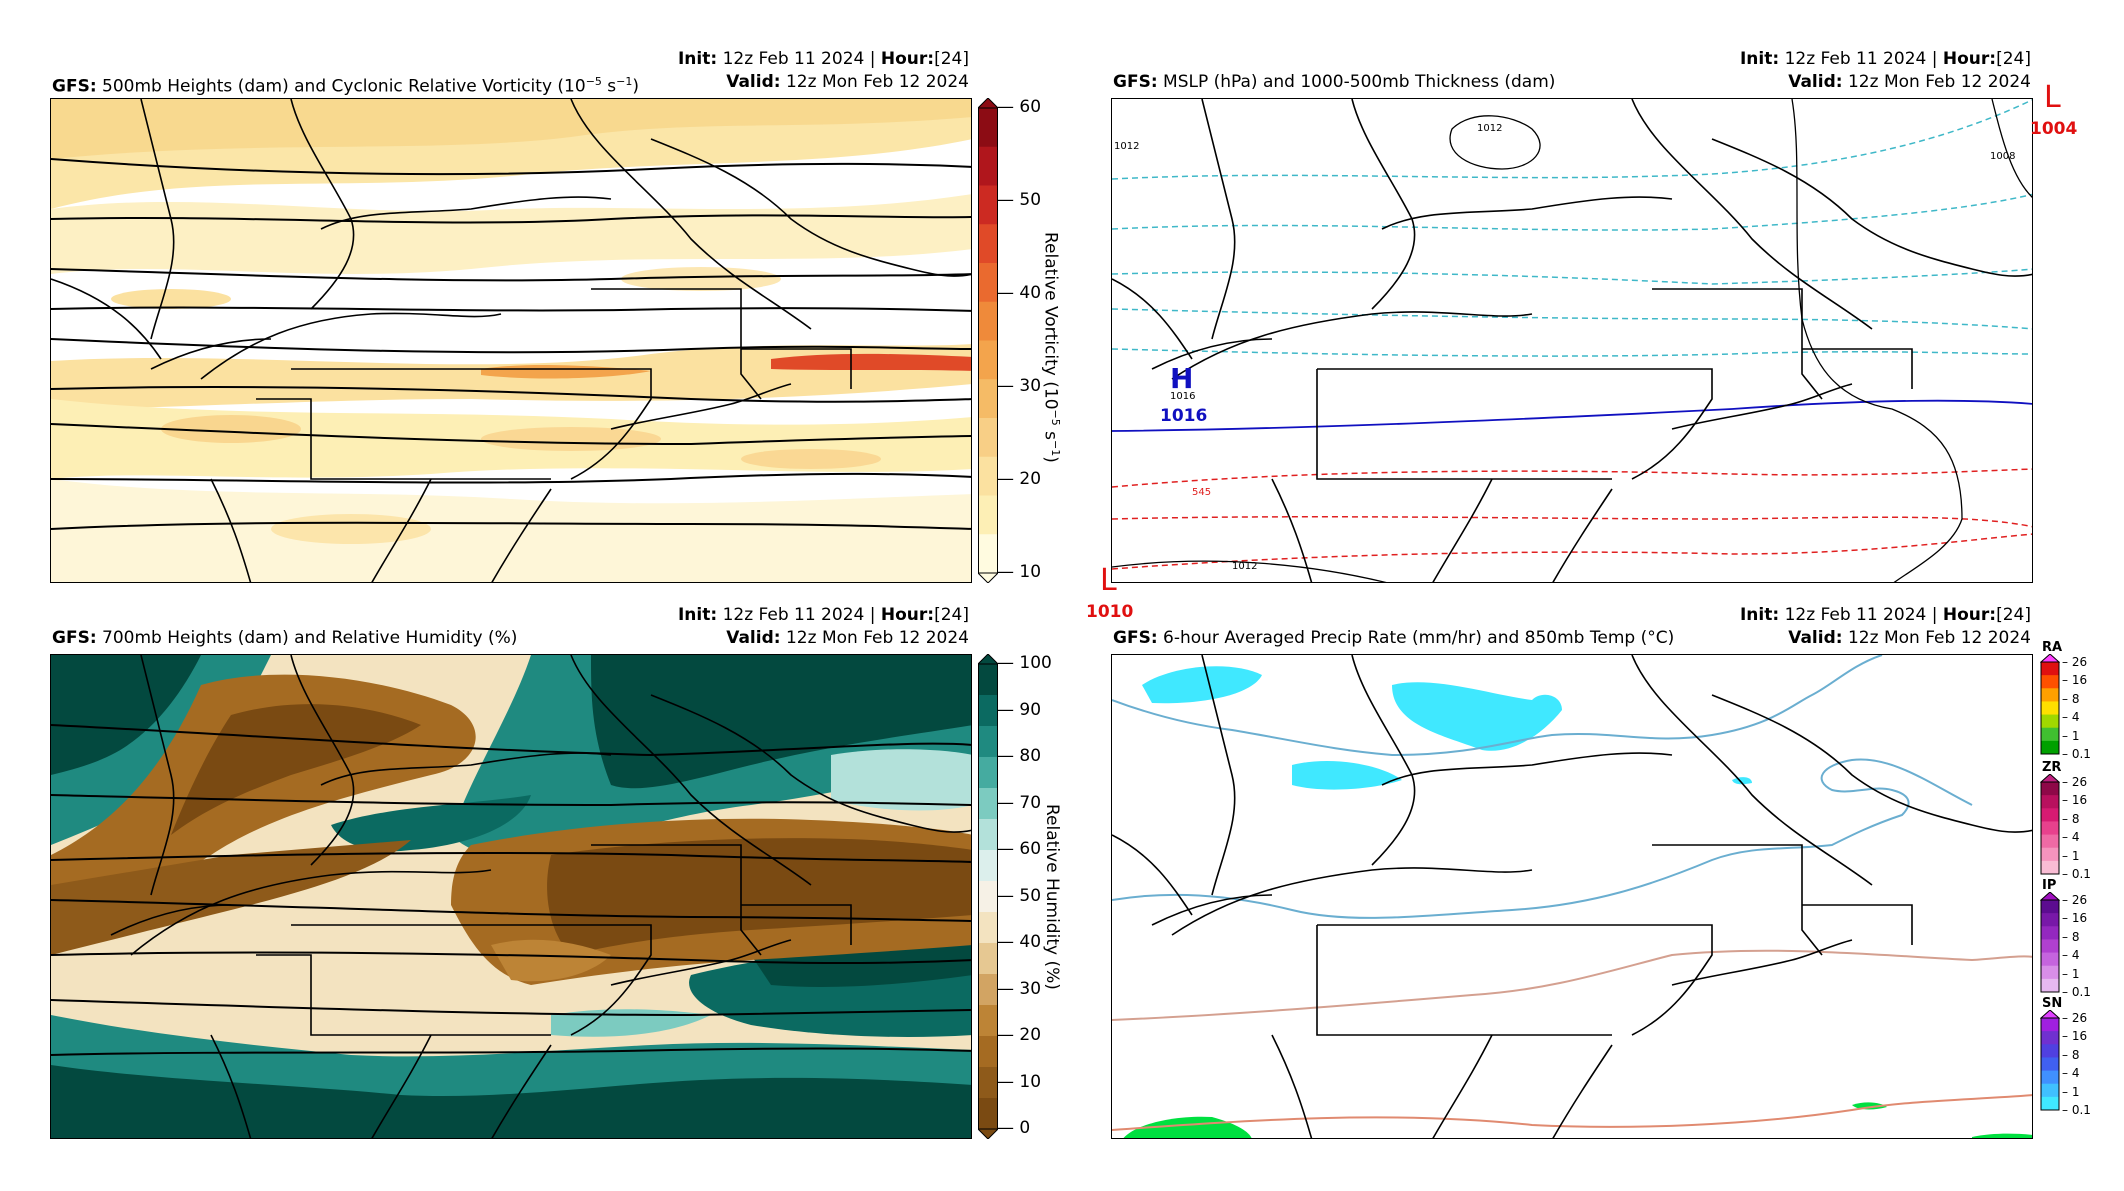  I want to click on colorbar-tick-label: — 0, so click(1014, 1128).